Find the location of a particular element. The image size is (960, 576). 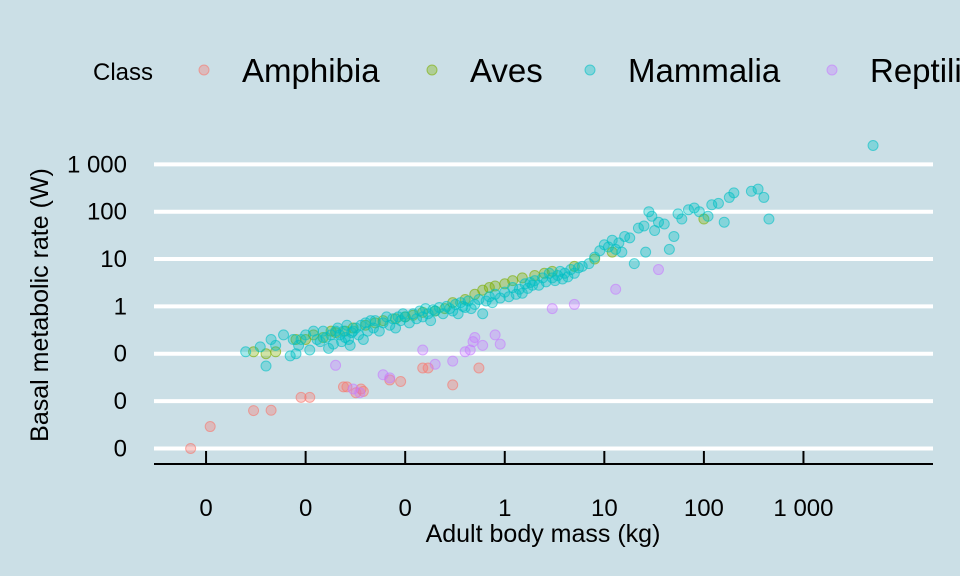

x-tick-label: 100 is located at coordinates (704, 508).